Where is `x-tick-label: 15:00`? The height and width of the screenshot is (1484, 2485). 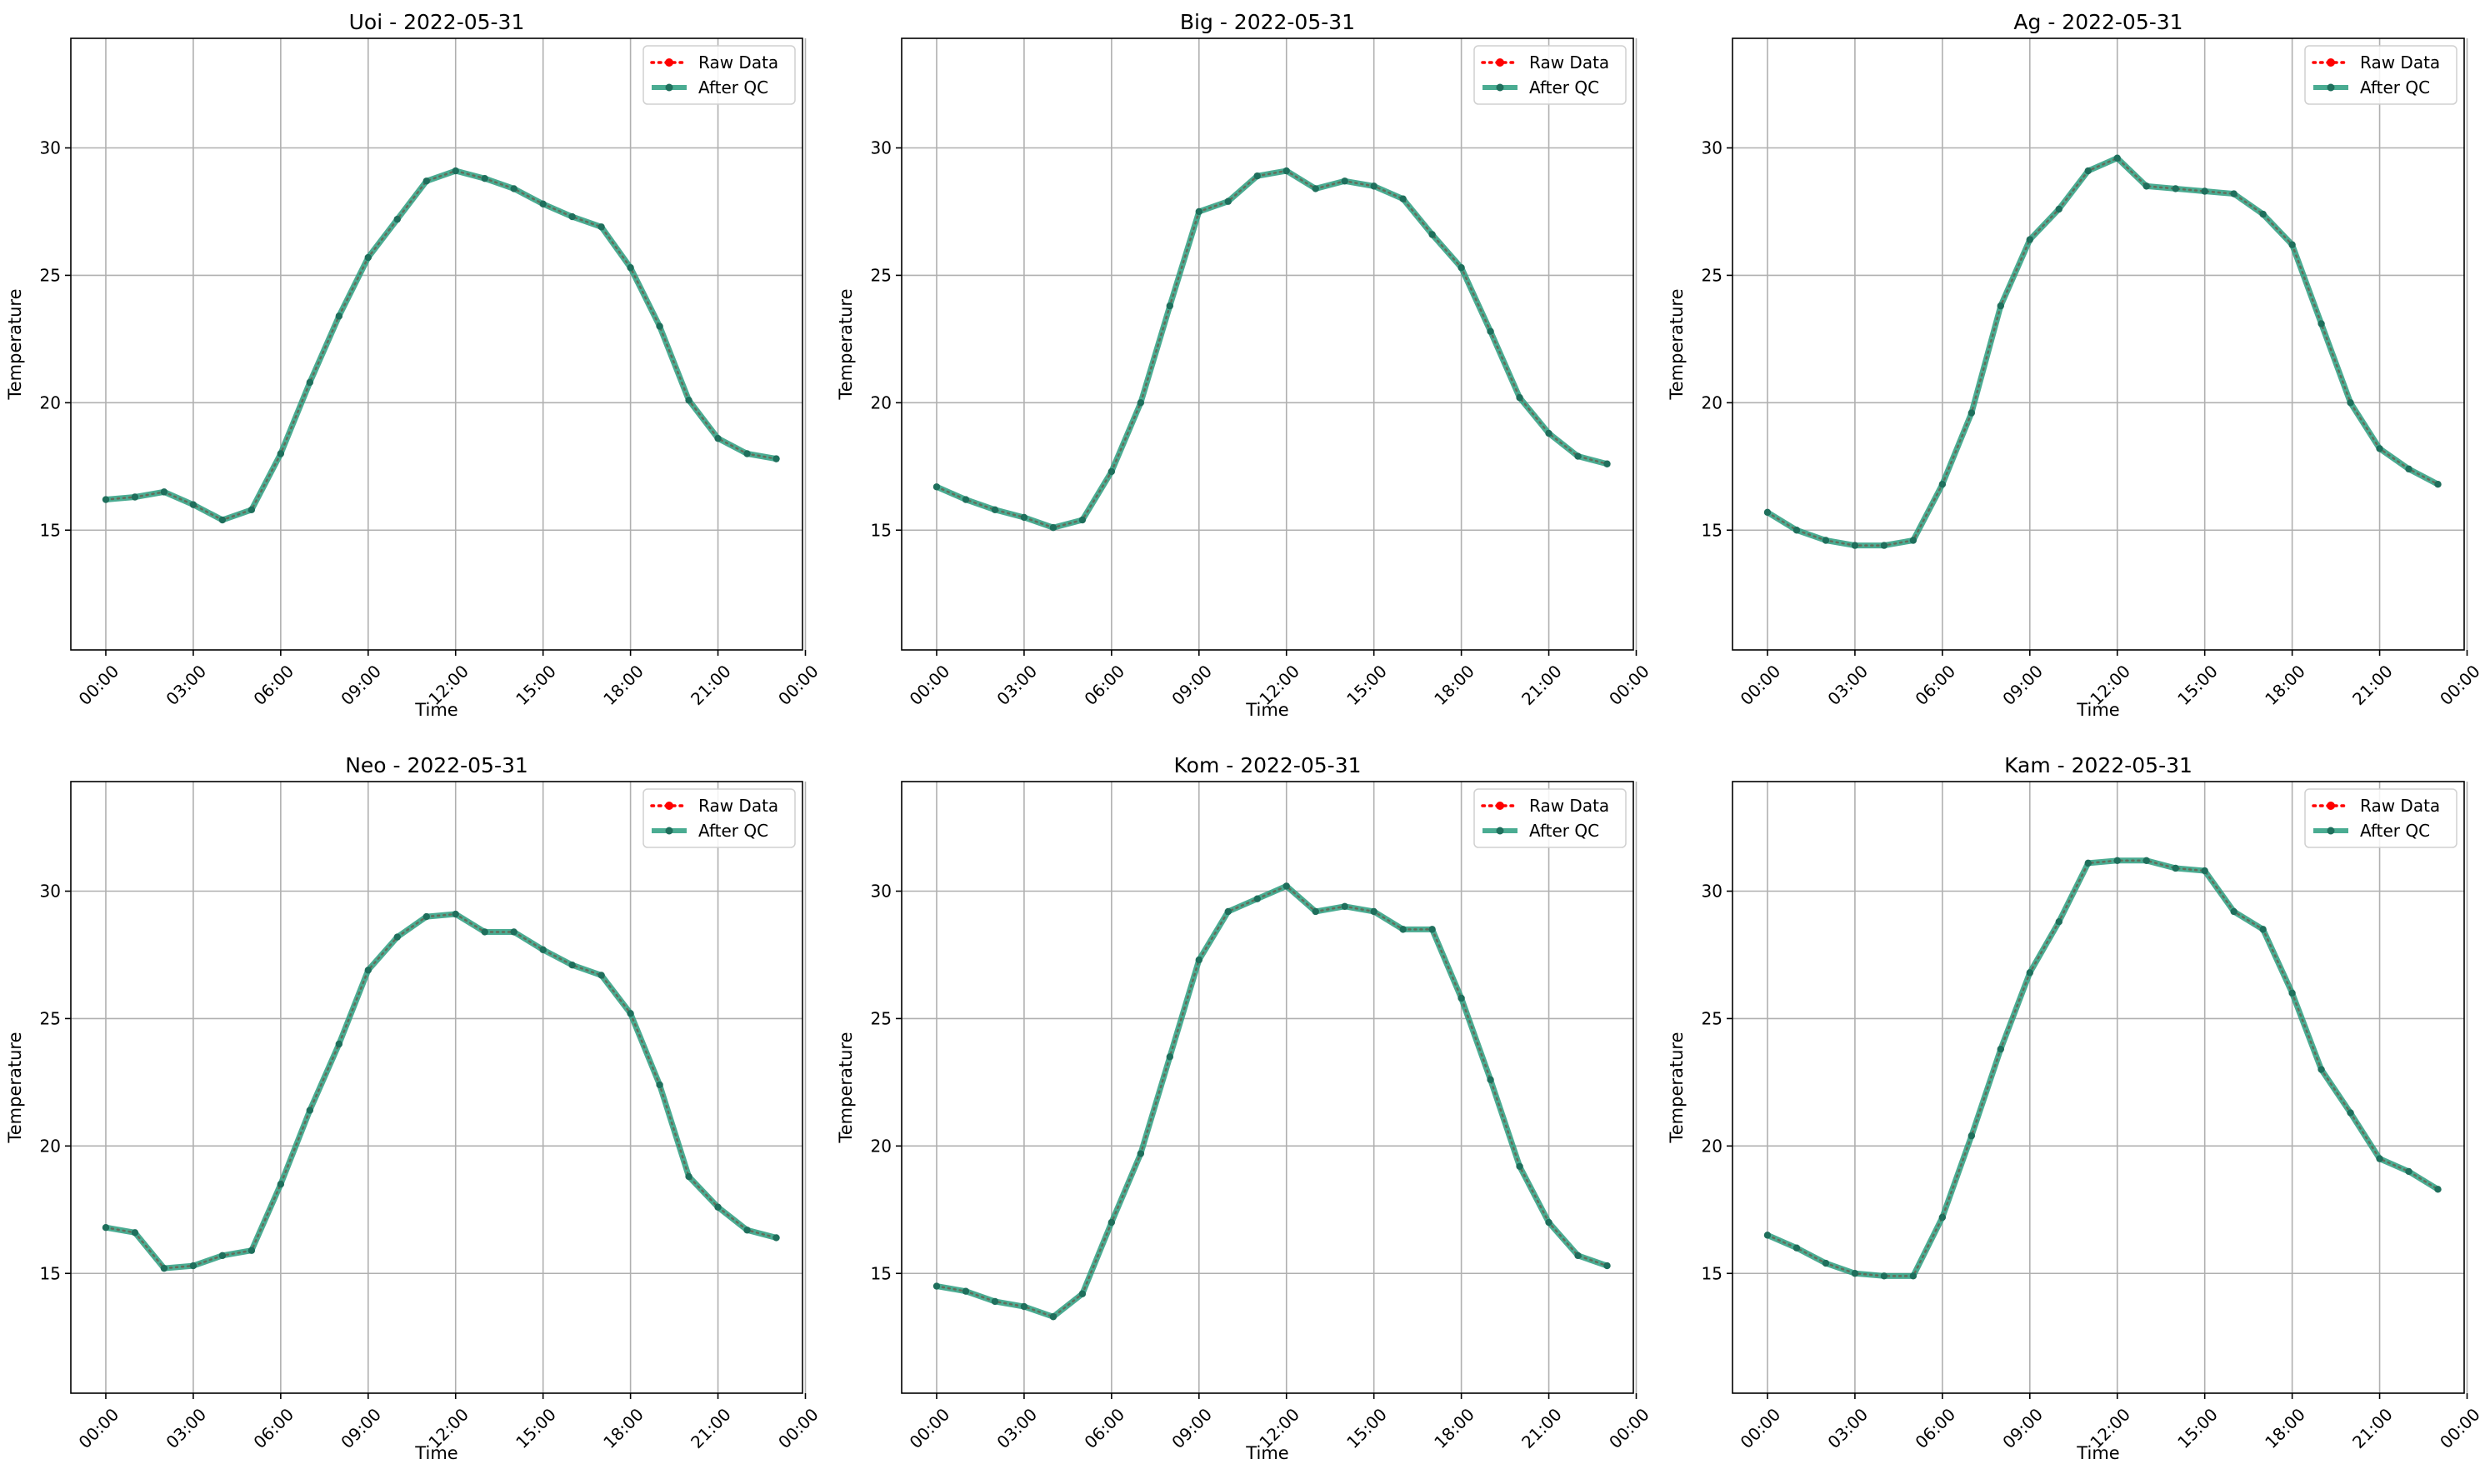 x-tick-label: 15:00 is located at coordinates (536, 1428).